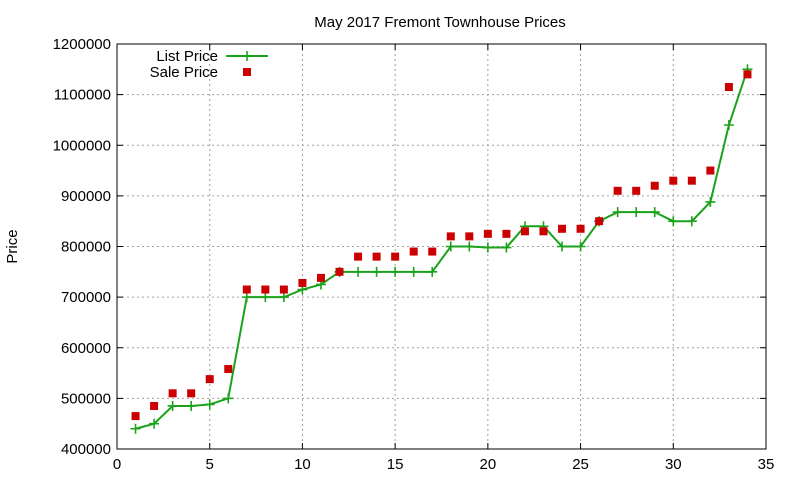  Describe the element at coordinates (247, 72) in the screenshot. I see `legend-square-marker` at that location.